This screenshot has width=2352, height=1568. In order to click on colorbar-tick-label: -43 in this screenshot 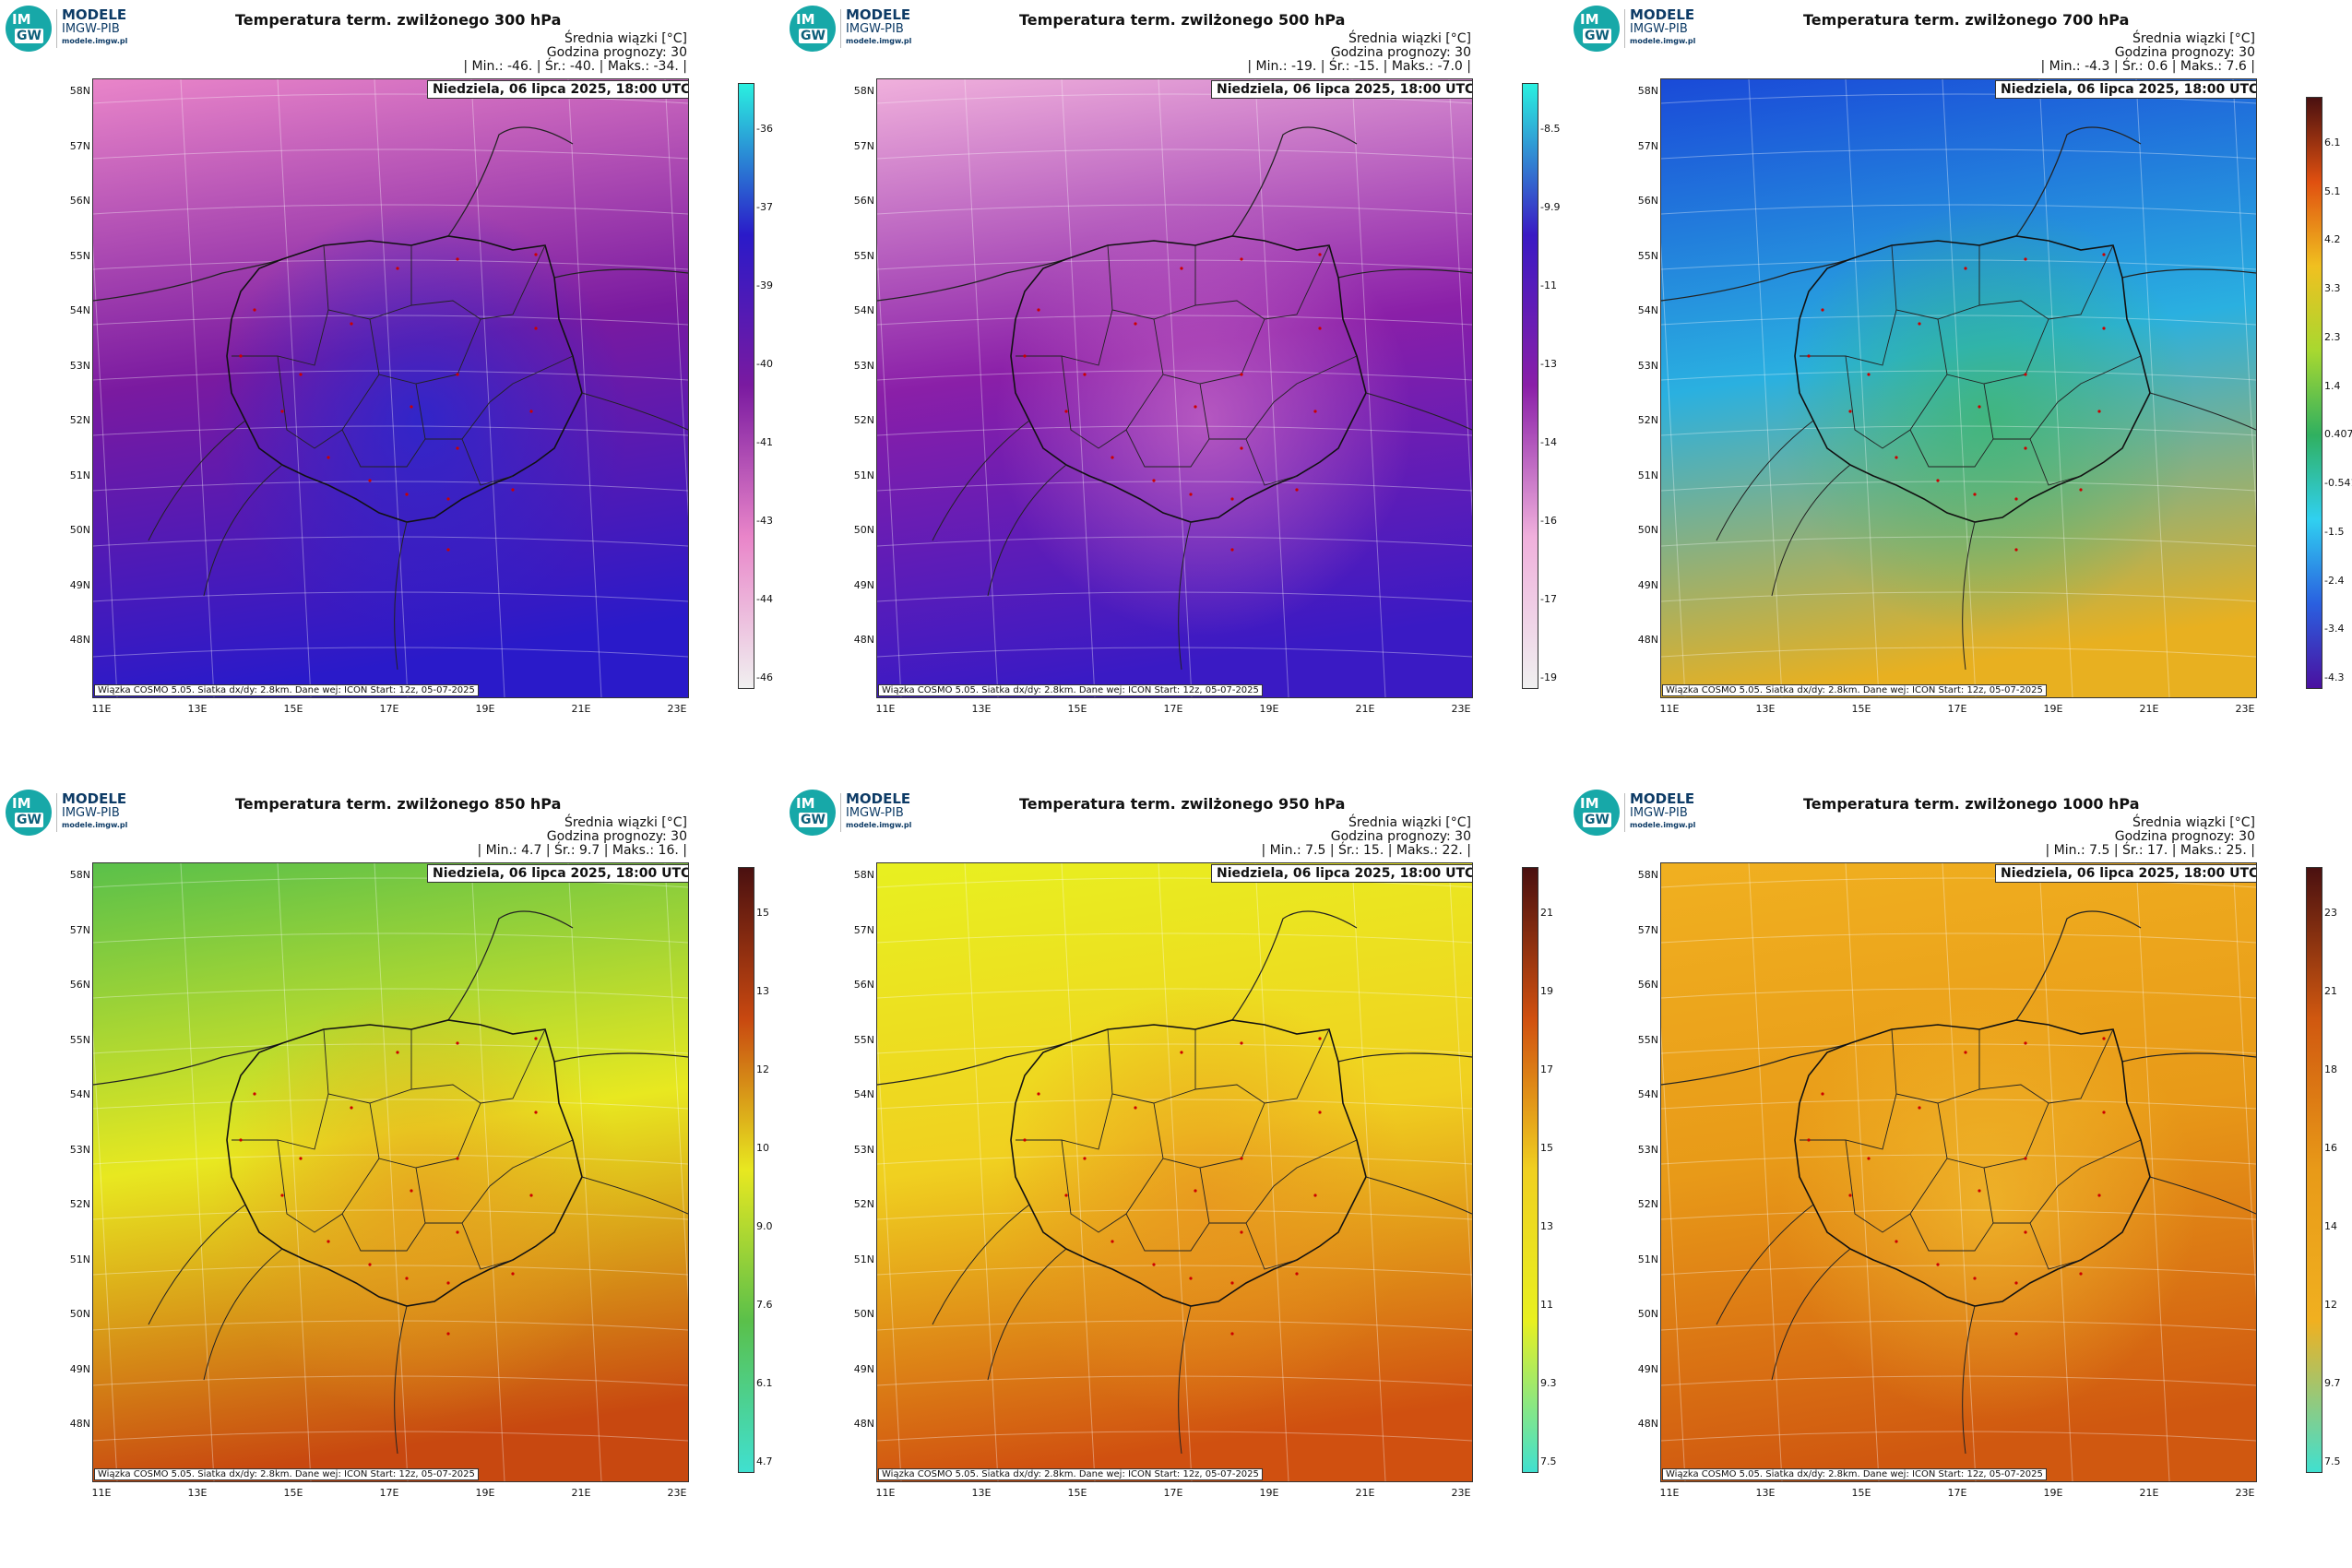, I will do `click(764, 521)`.